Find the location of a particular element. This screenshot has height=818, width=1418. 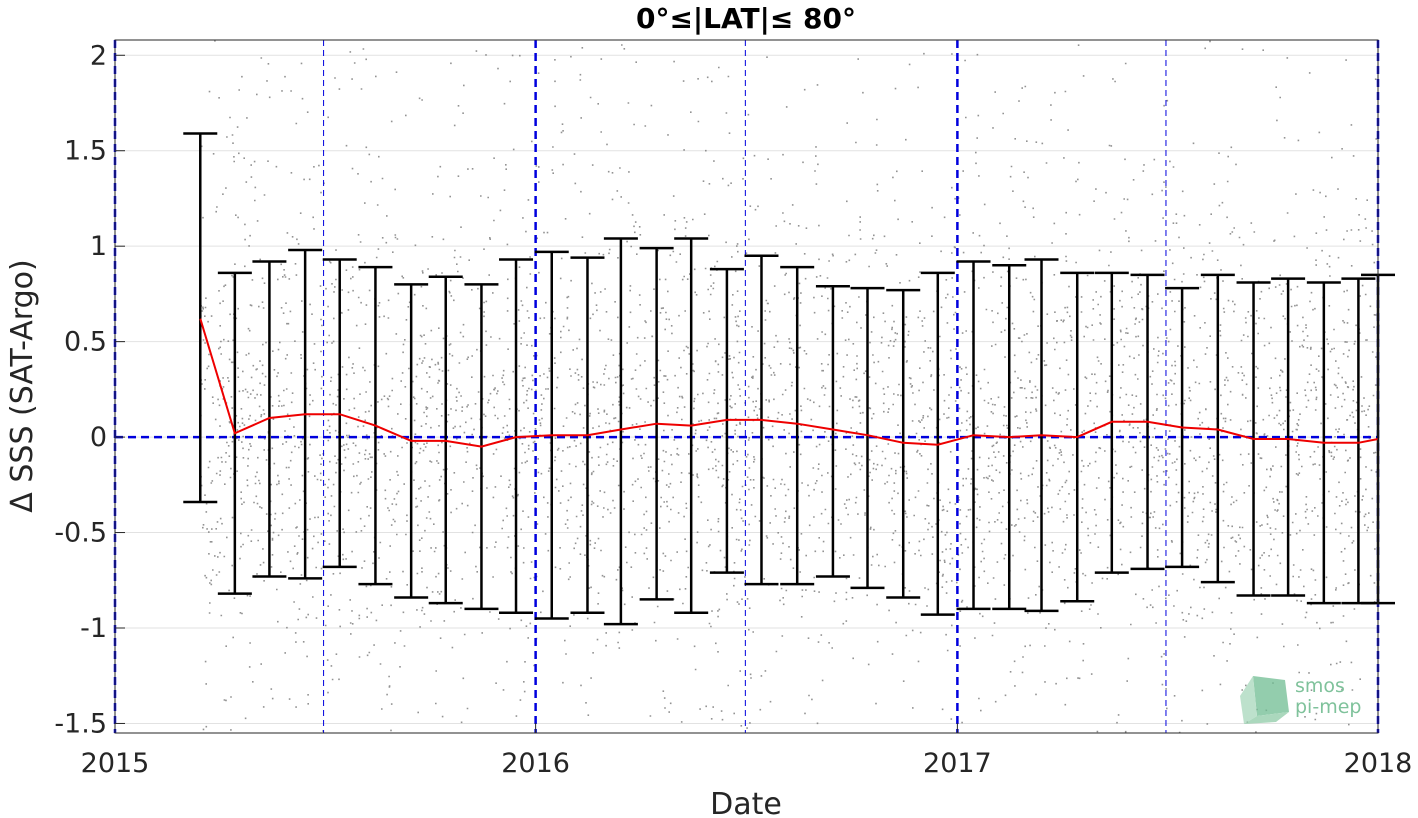

mean-line is located at coordinates (789, 383).